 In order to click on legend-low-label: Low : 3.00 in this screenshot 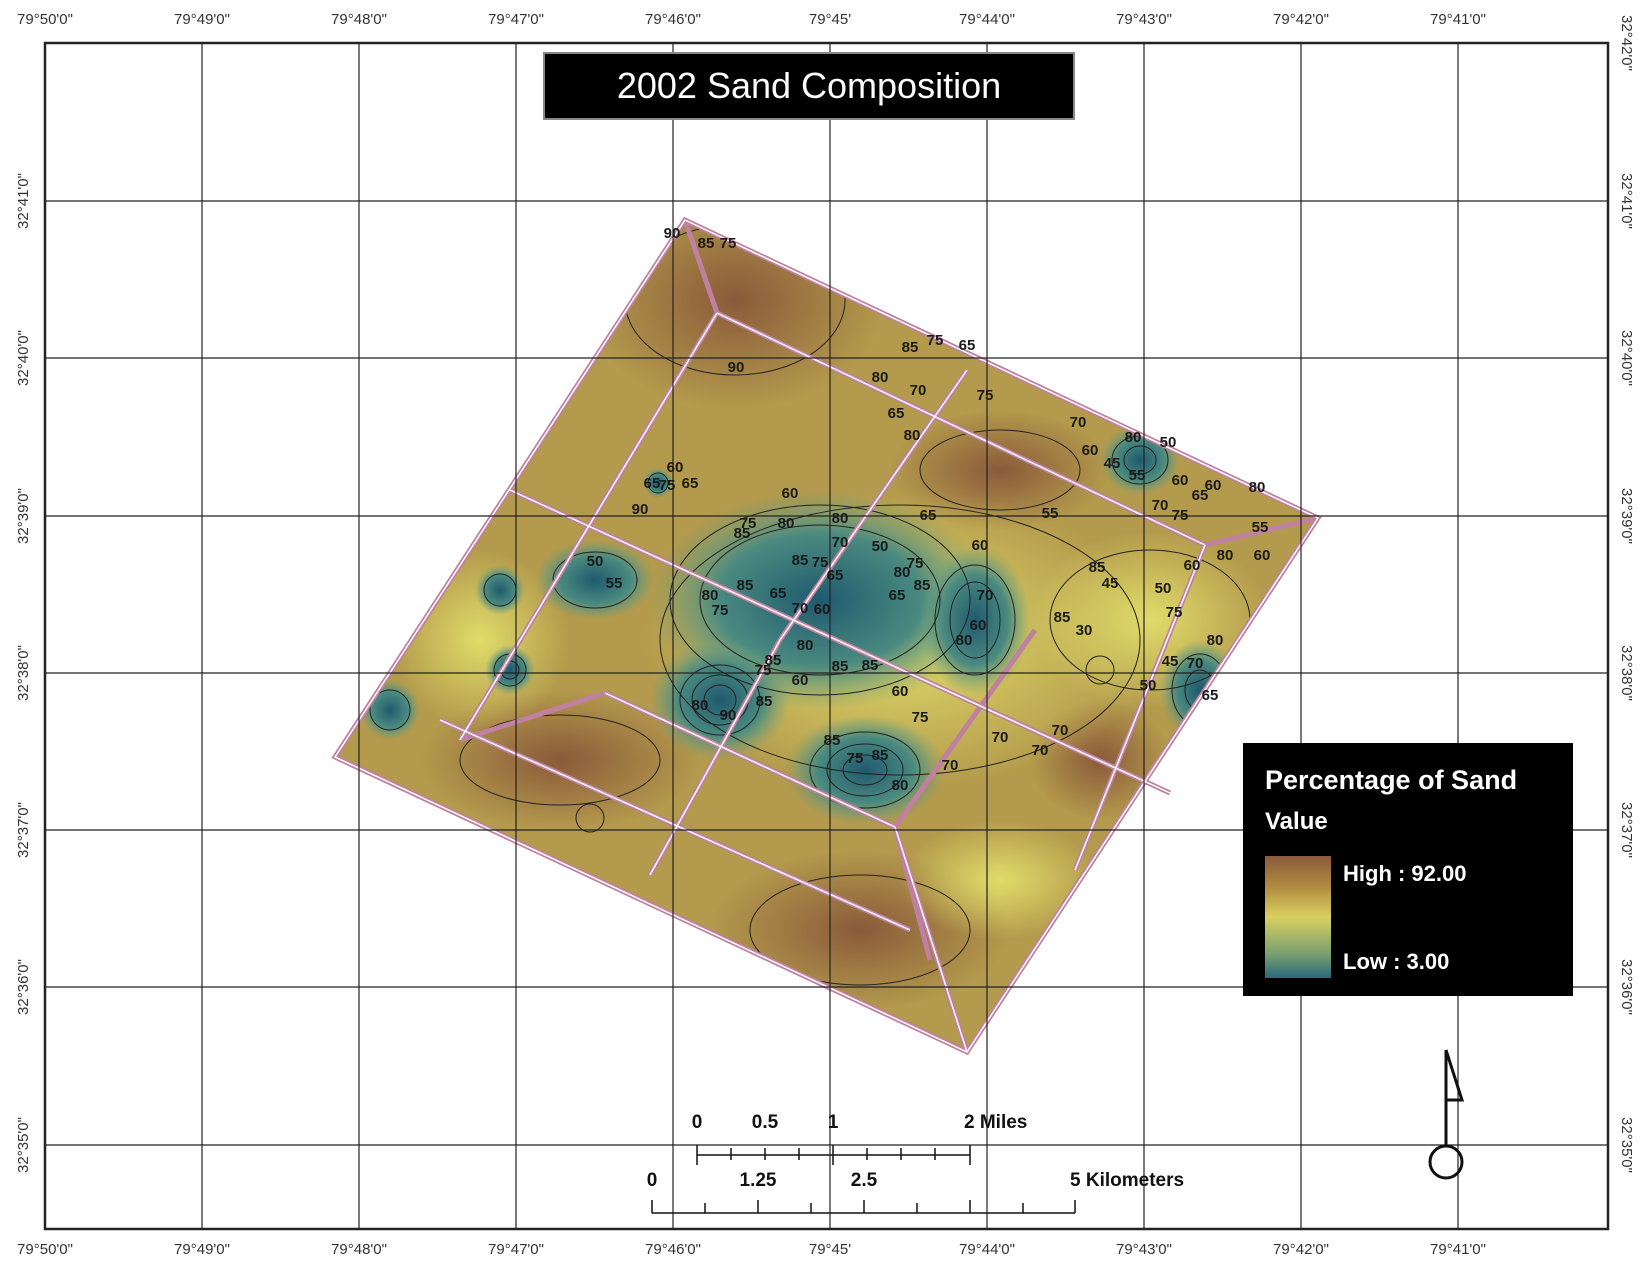, I will do `click(1396, 961)`.